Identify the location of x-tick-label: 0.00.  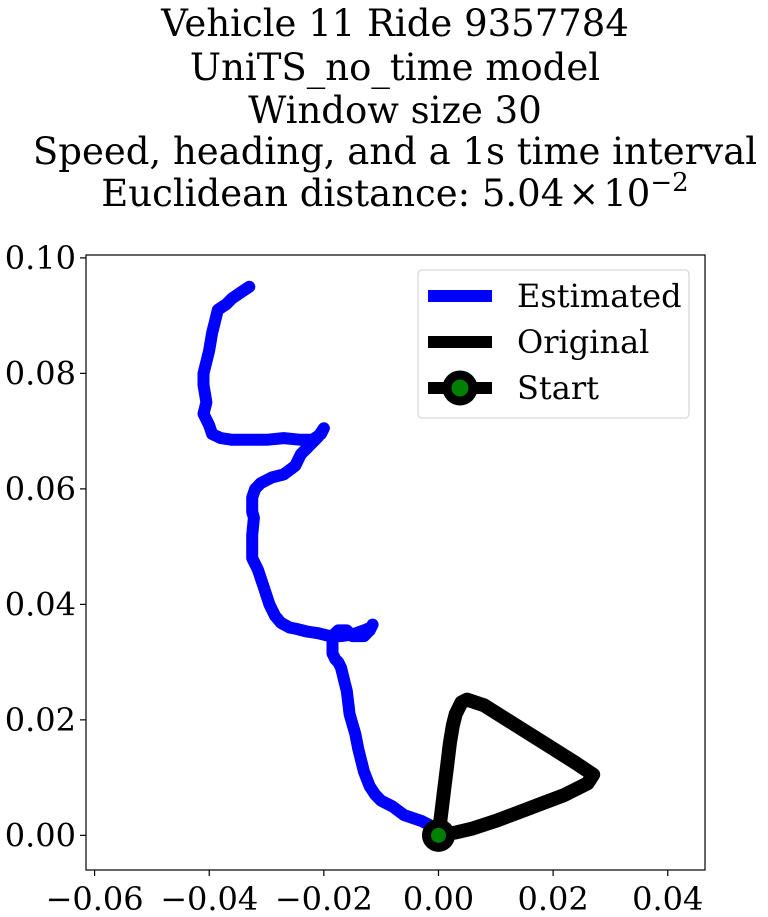
(438, 898).